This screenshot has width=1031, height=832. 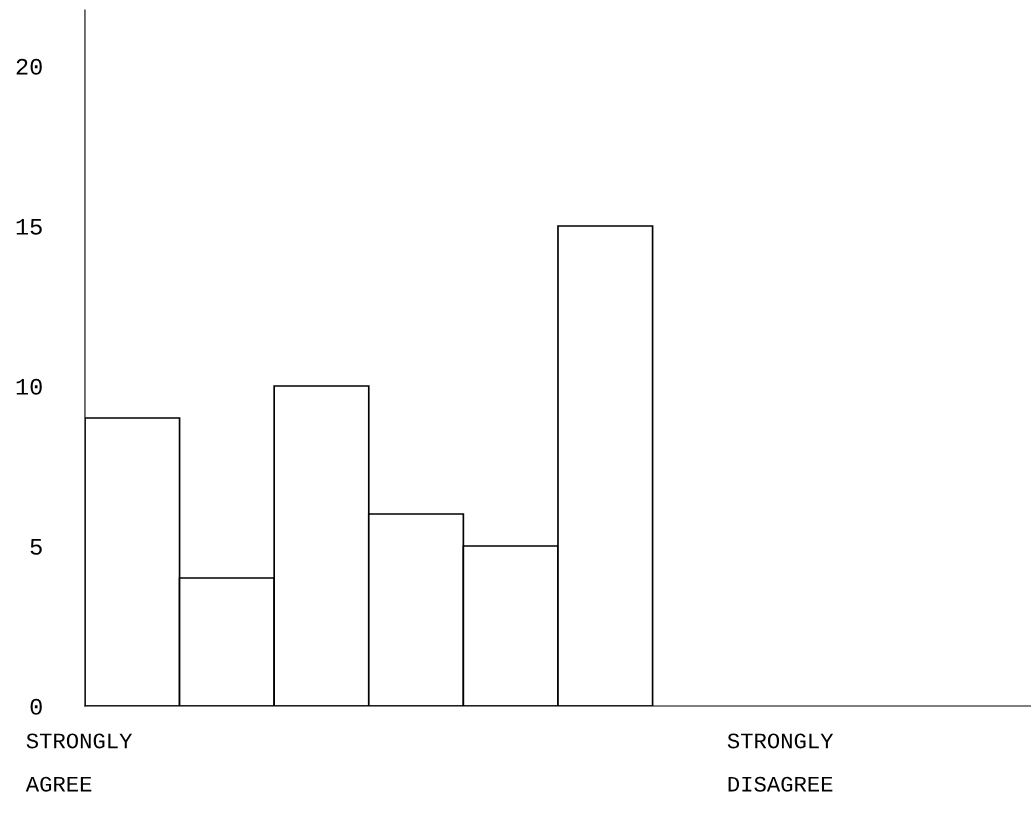 I want to click on y-tick-label: 5, so click(x=36, y=547).